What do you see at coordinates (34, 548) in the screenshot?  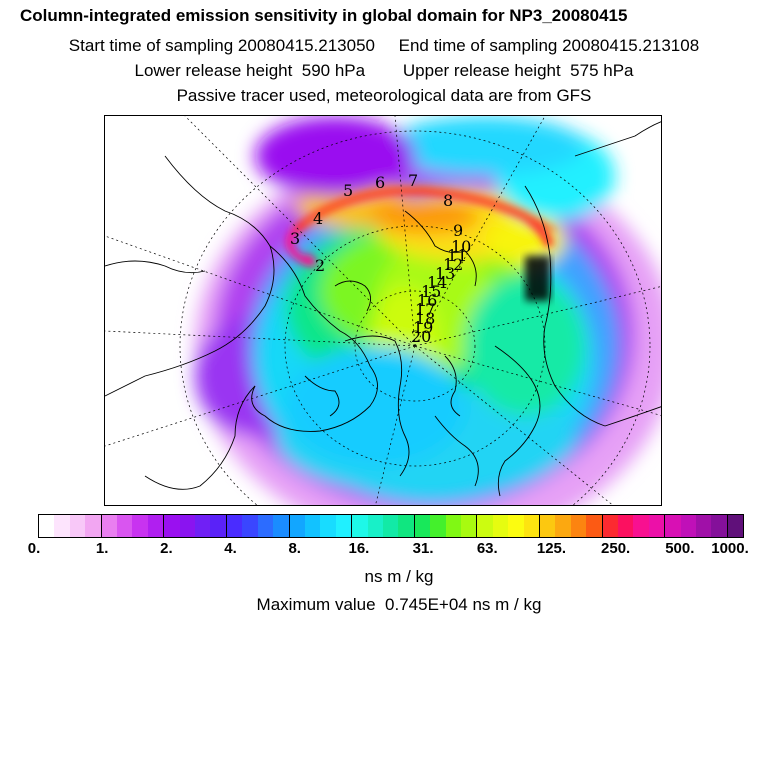 I see `colorbar-tick-label: 0.` at bounding box center [34, 548].